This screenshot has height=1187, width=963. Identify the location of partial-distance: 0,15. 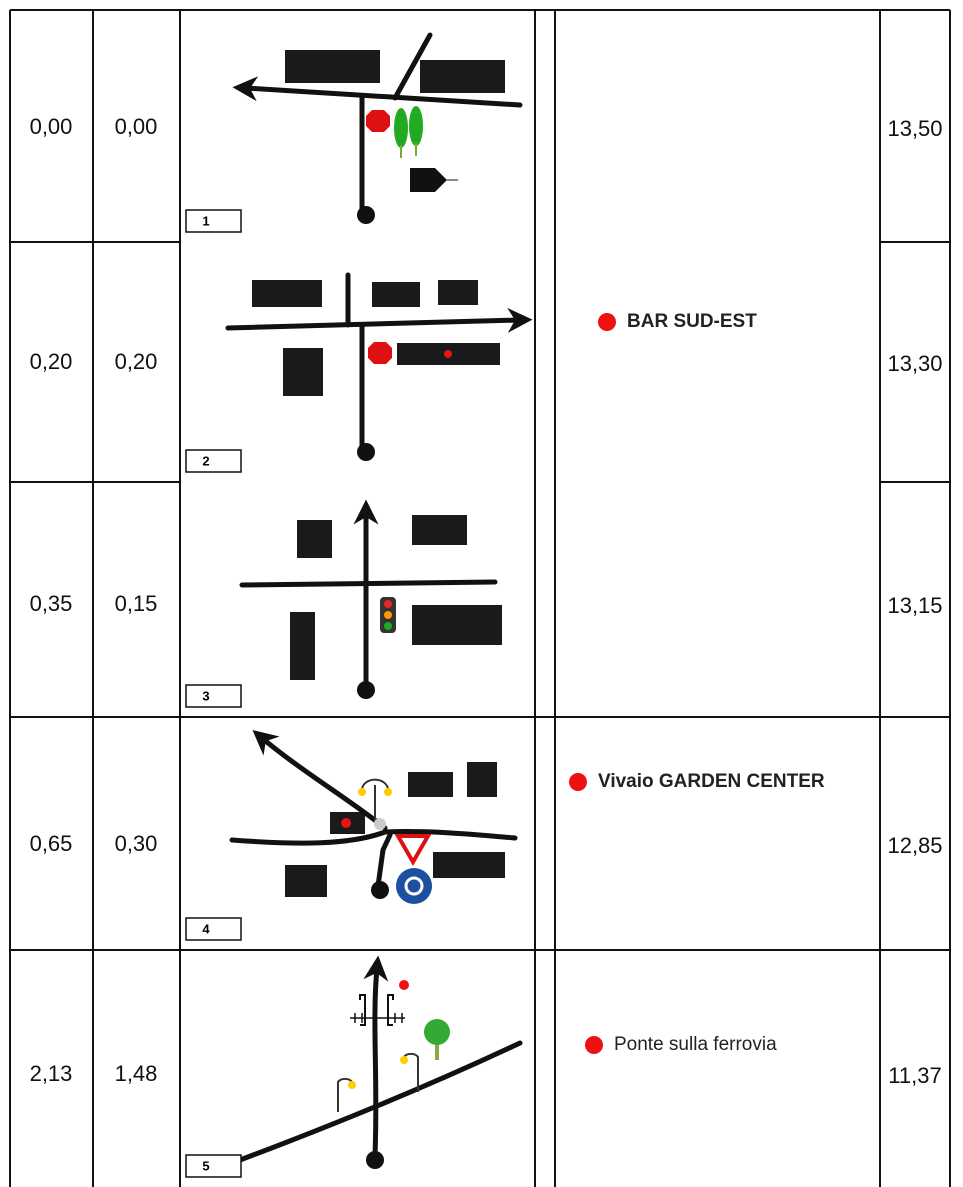
(136, 603).